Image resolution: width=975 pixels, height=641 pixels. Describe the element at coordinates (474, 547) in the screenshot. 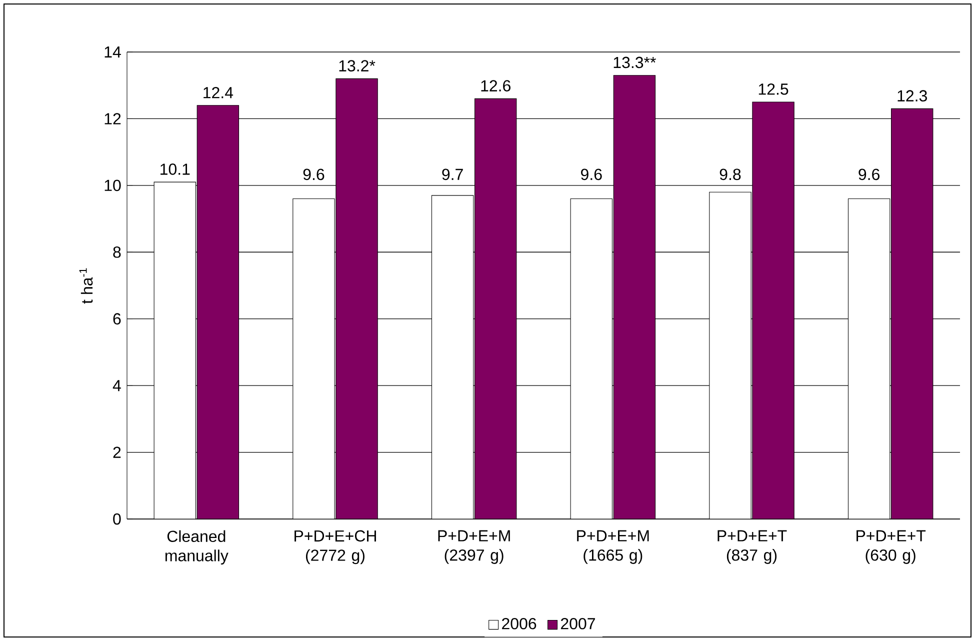

I see `x-tick-label: P+D+E+M (2397 g)` at that location.